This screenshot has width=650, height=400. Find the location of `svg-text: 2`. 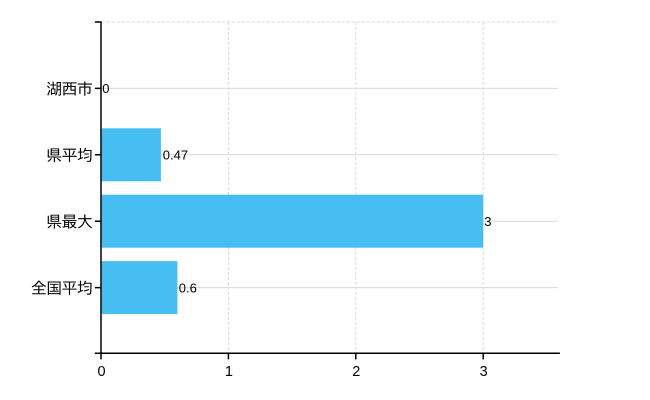

svg-text: 2 is located at coordinates (356, 372).